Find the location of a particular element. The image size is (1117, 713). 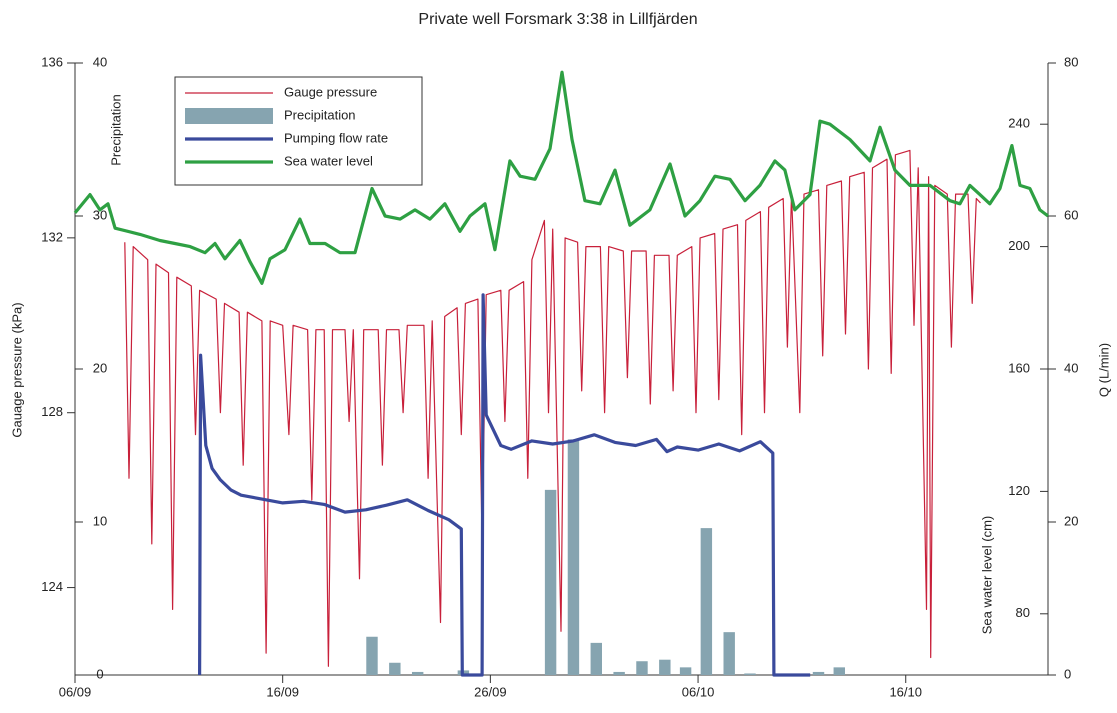

x-tick-label: 26/09 is located at coordinates (490, 691).